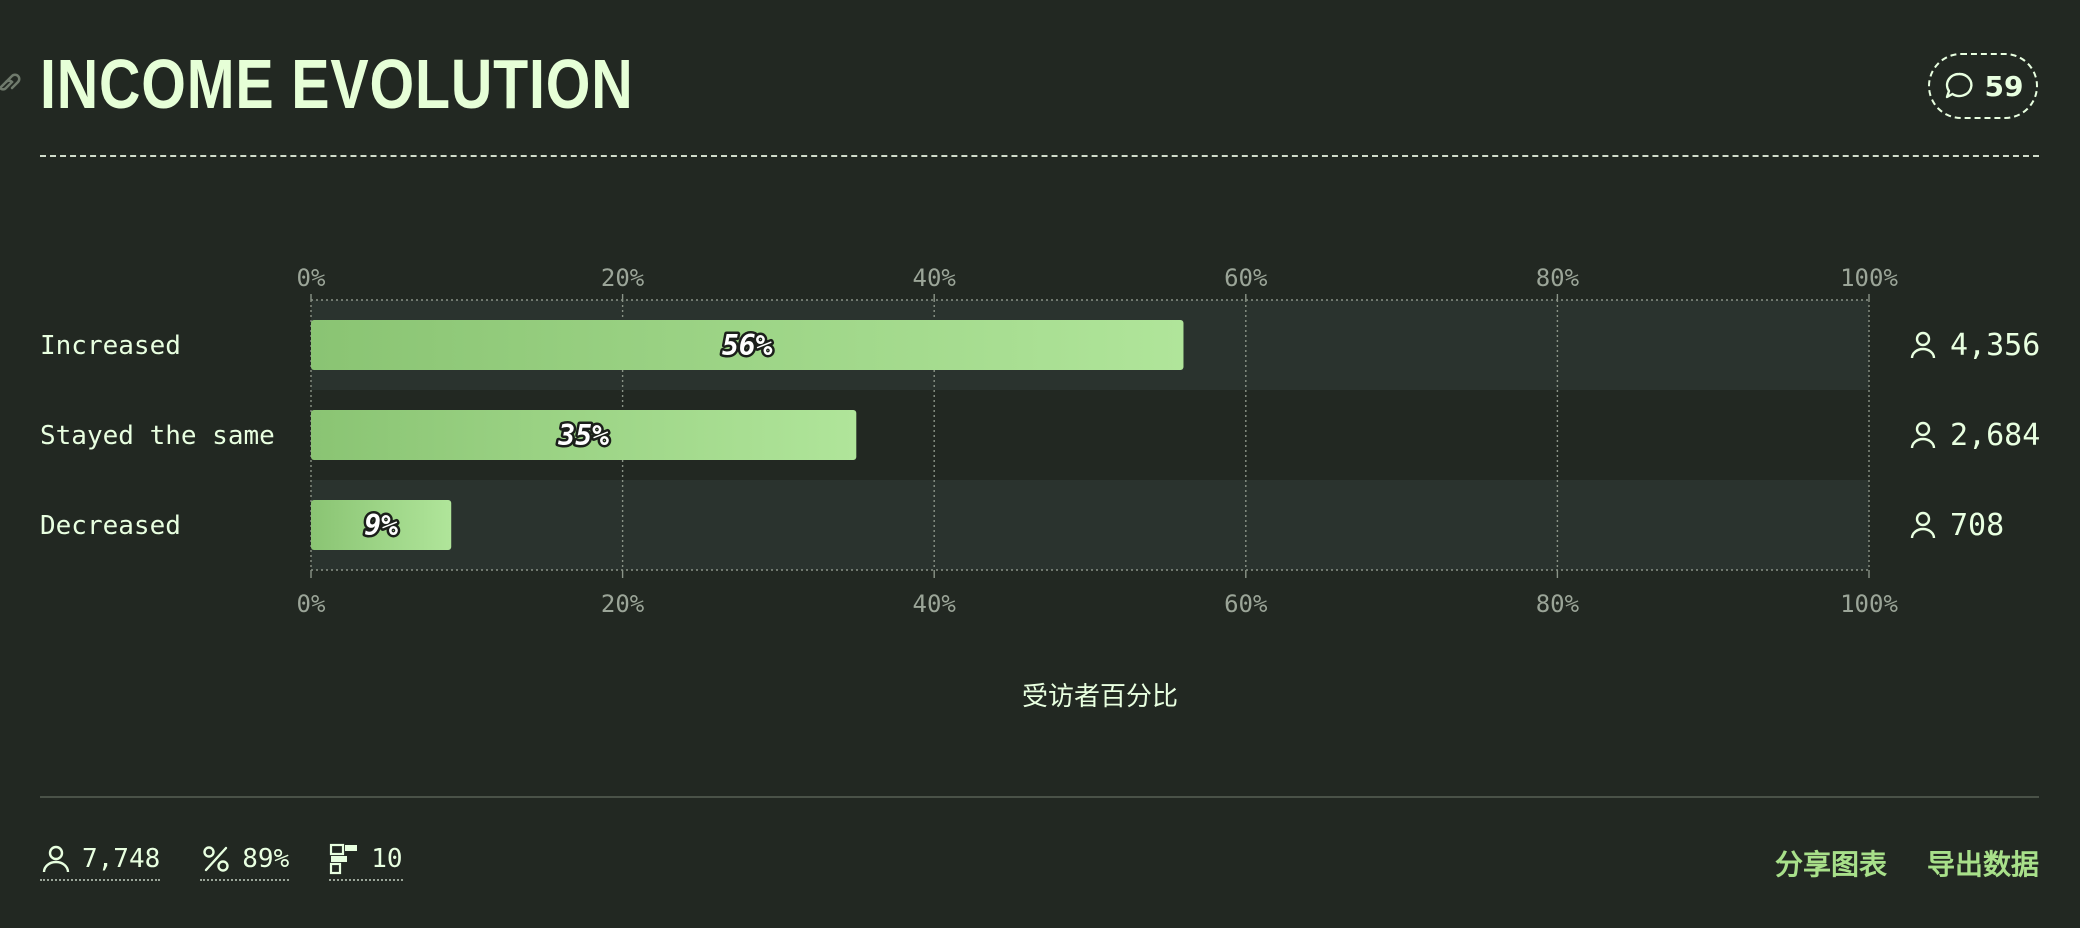 This screenshot has width=2080, height=928. Describe the element at coordinates (1869, 278) in the screenshot. I see `top-tick-label: 100%` at that location.